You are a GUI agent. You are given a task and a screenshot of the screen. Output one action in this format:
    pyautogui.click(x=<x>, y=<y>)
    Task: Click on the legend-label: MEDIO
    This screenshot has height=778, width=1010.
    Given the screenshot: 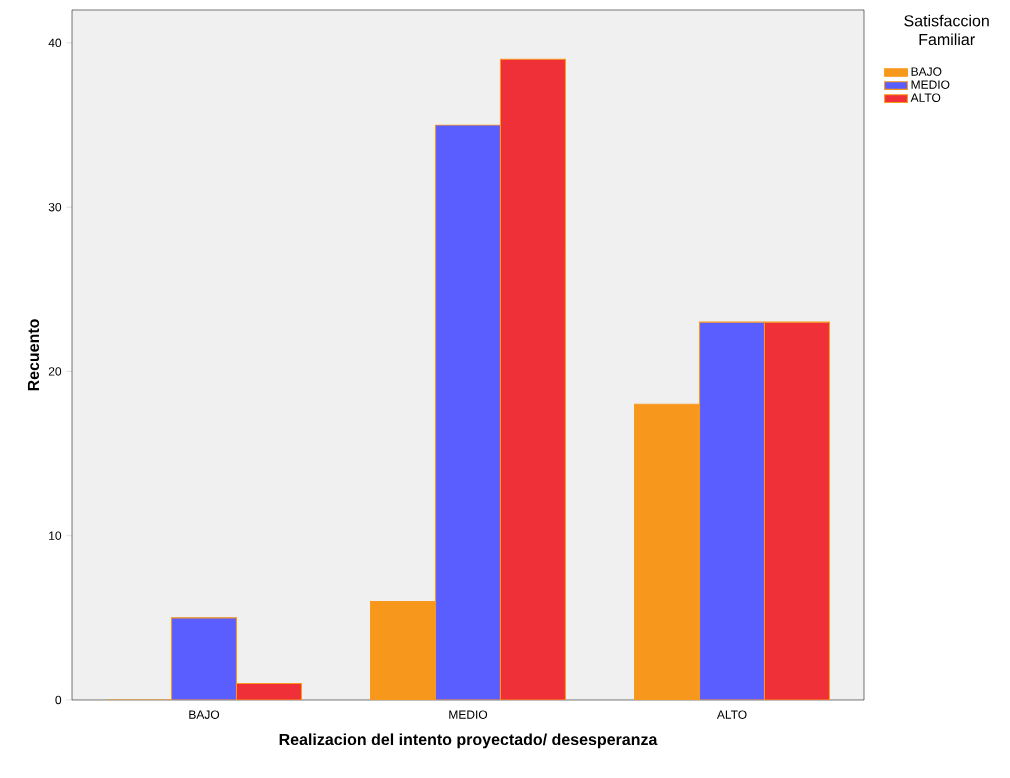 What is the action you would take?
    pyautogui.click(x=930, y=84)
    